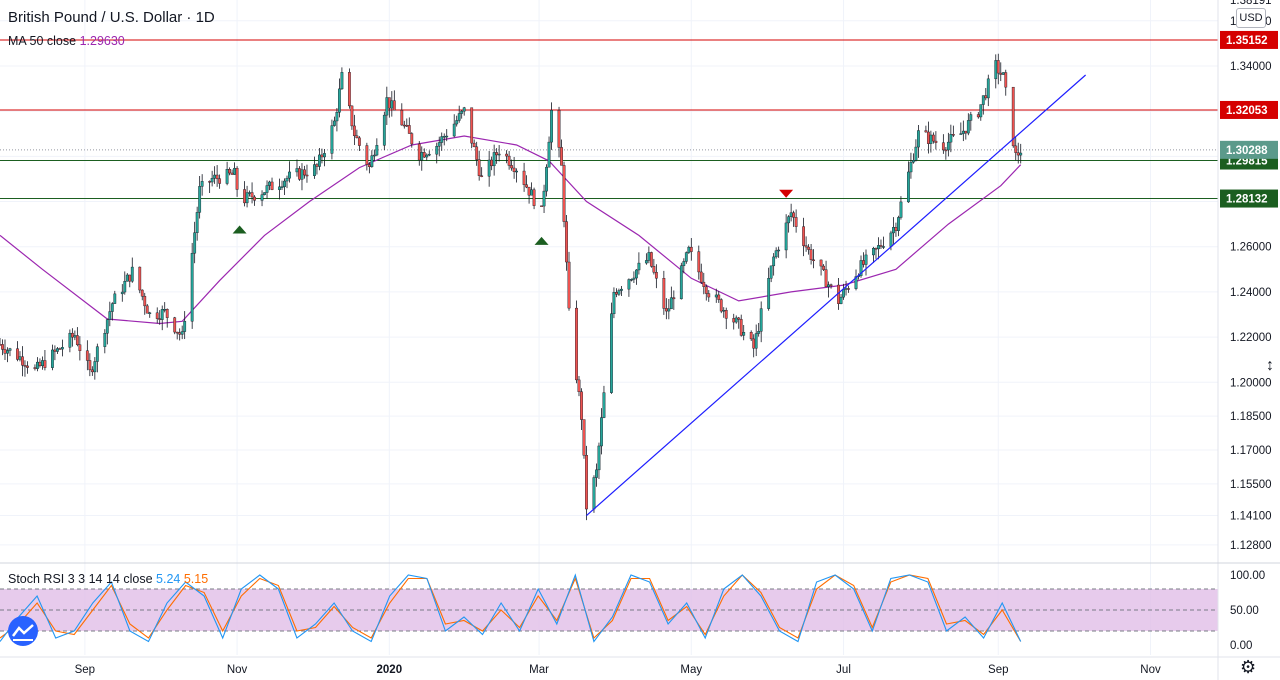 The image size is (1280, 680). I want to click on currency-button: USD, so click(1251, 18).